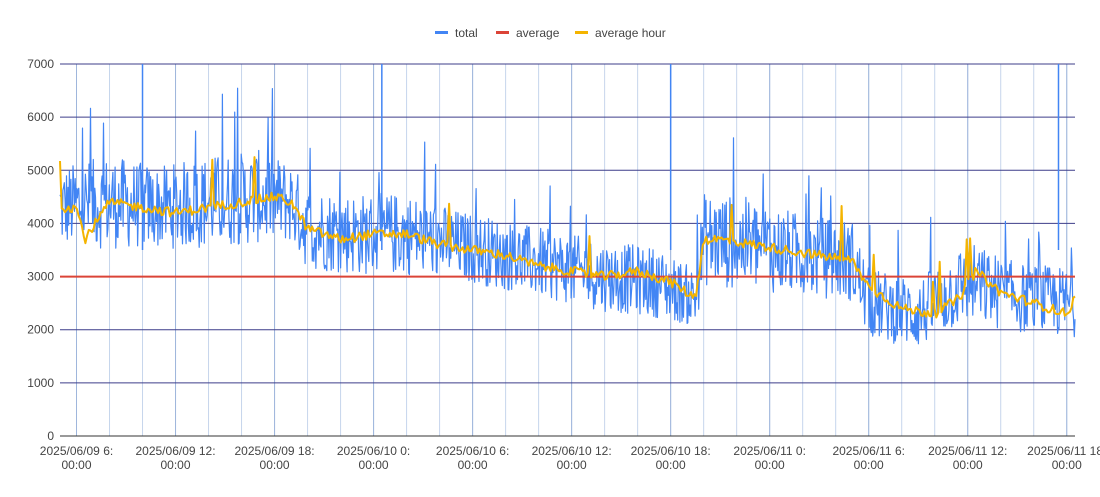 Image resolution: width=1100 pixels, height=497 pixels. Describe the element at coordinates (40, 383) in the screenshot. I see `y-tick-label: 1000` at that location.